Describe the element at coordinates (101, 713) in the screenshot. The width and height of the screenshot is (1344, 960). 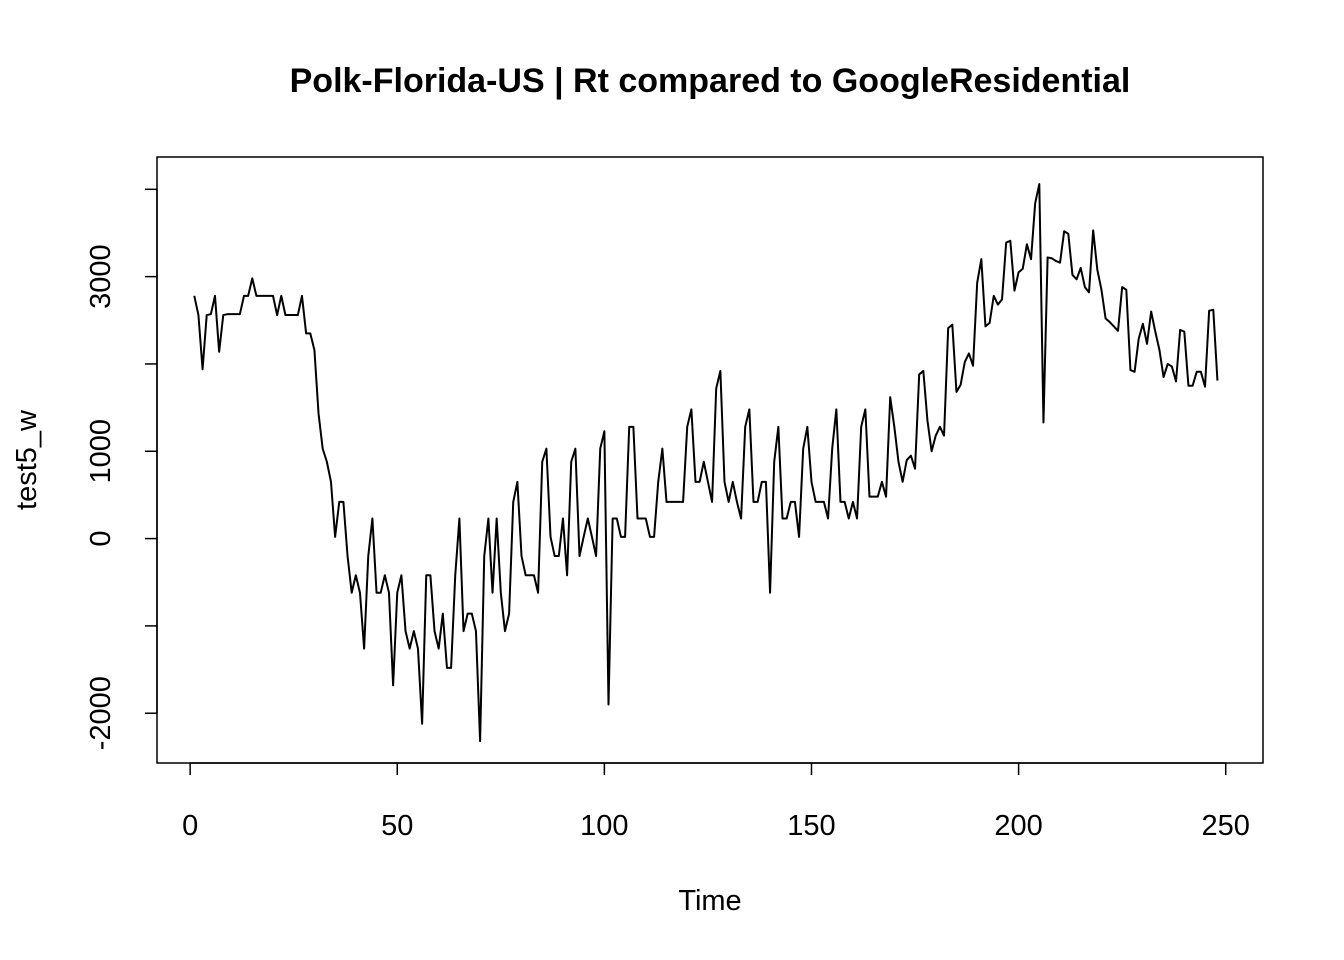
I see `y-tick-label: -2000` at that location.